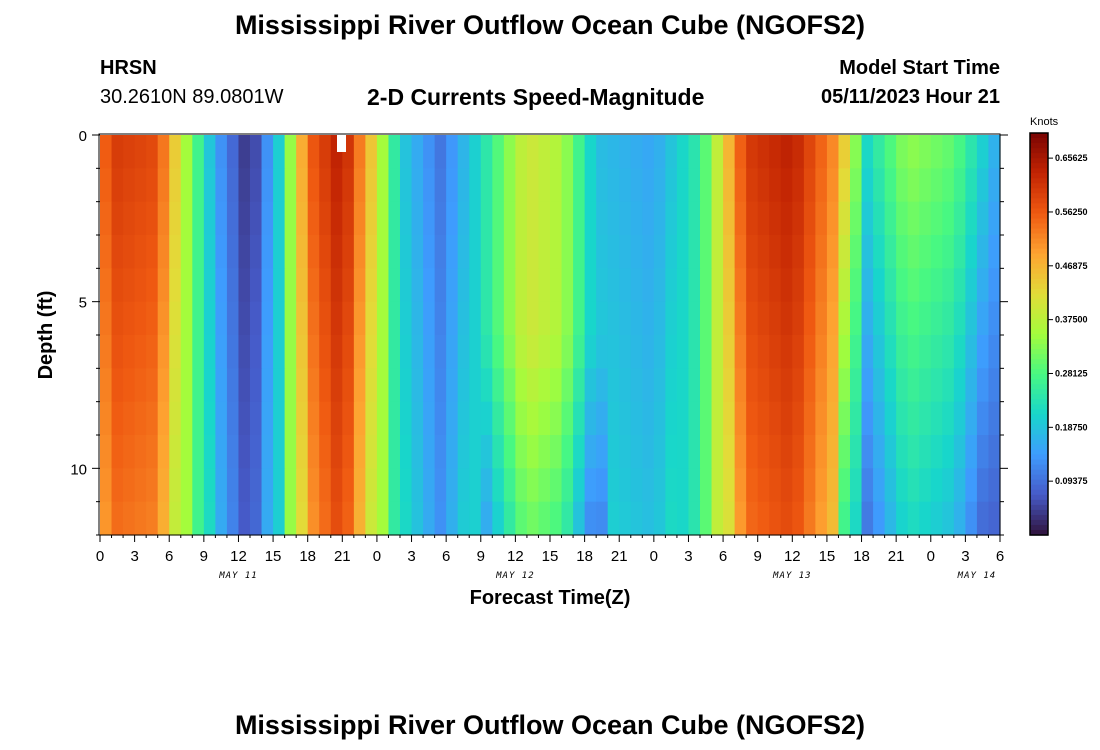 The image size is (1100, 750). I want to click on date-label: MAY 14, so click(977, 576).